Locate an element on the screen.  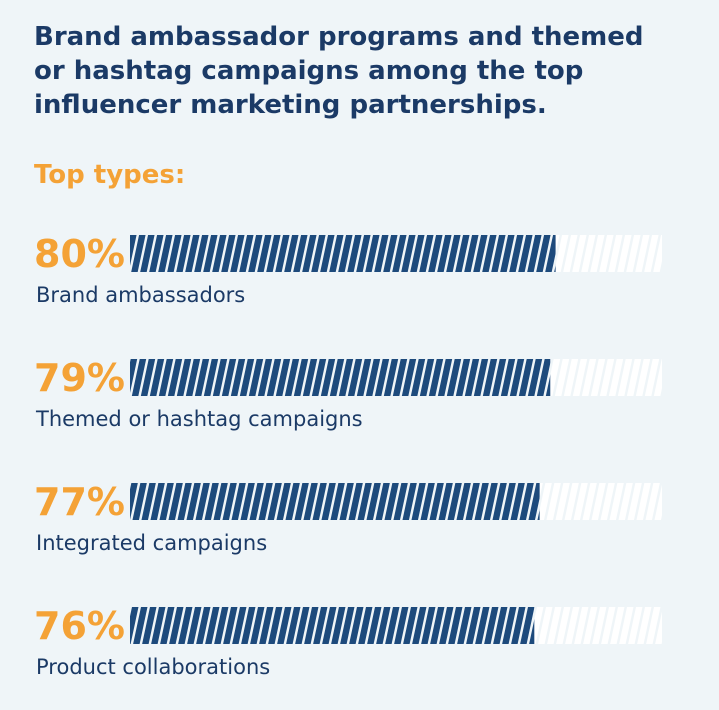
value-label: 77% is located at coordinates (79, 502).